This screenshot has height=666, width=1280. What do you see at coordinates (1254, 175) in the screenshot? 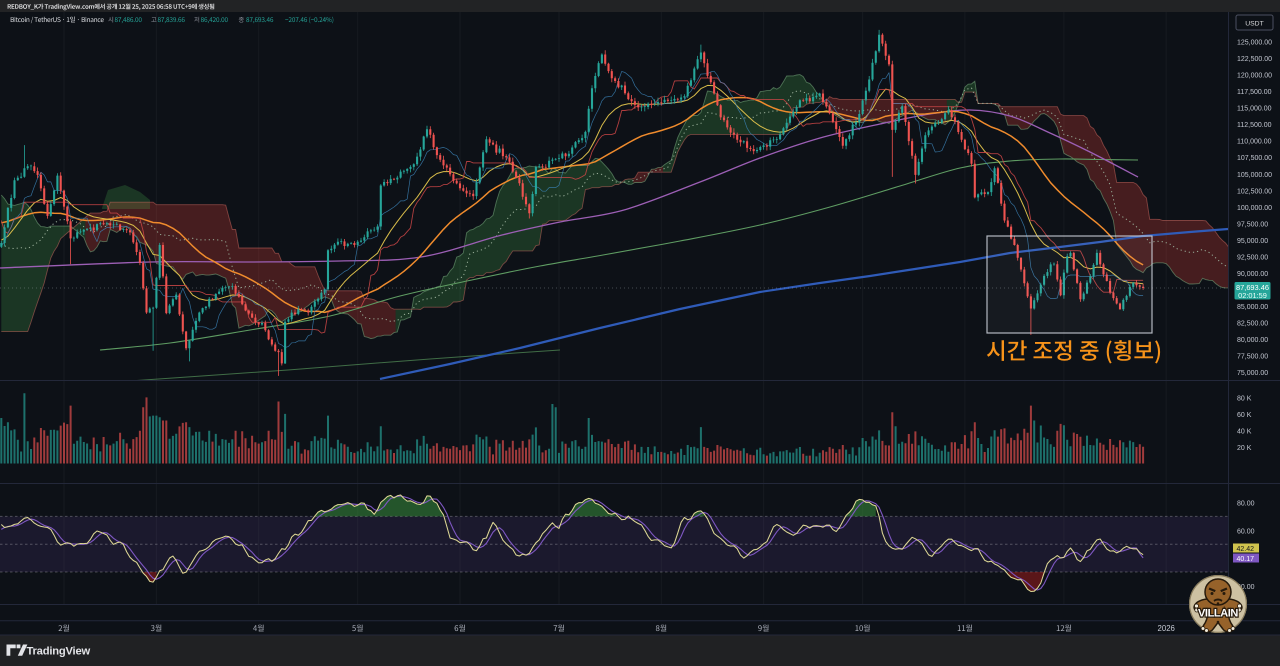
I see `svg-text: 105,000.00` at bounding box center [1254, 175].